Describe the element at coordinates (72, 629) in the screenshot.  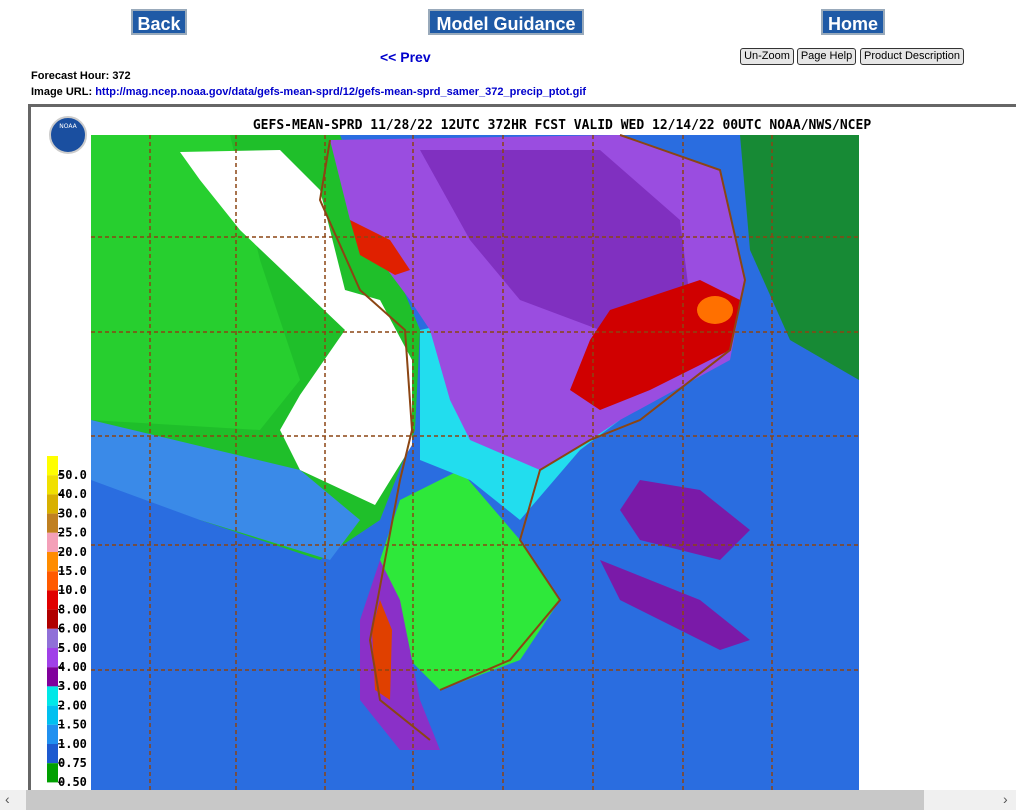
I see `legend-label: 6.00` at that location.